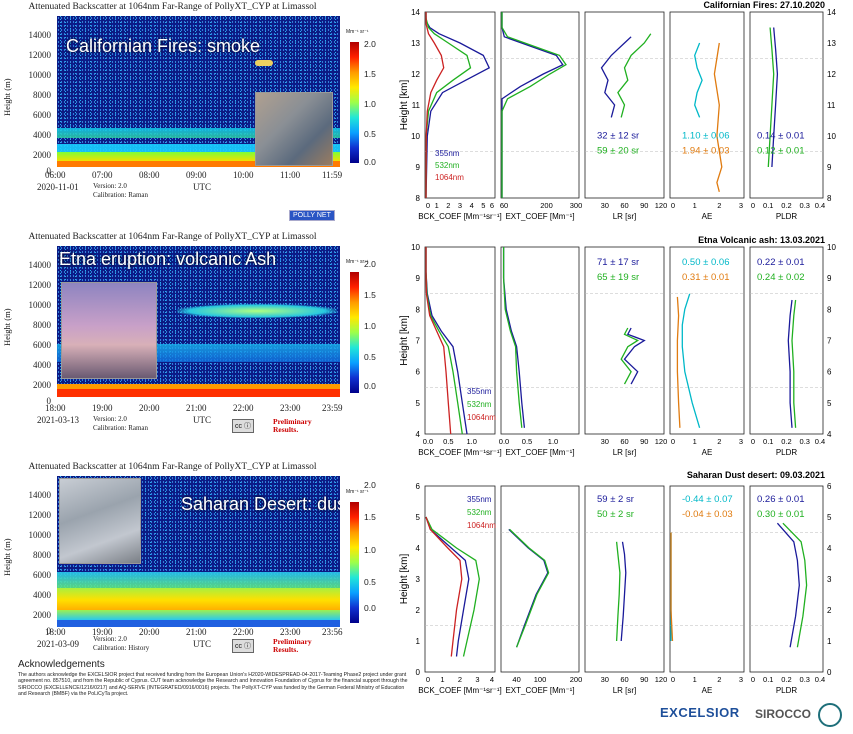 This screenshot has width=853, height=734. I want to click on sirocco-logo: SIROCCO, so click(783, 714).